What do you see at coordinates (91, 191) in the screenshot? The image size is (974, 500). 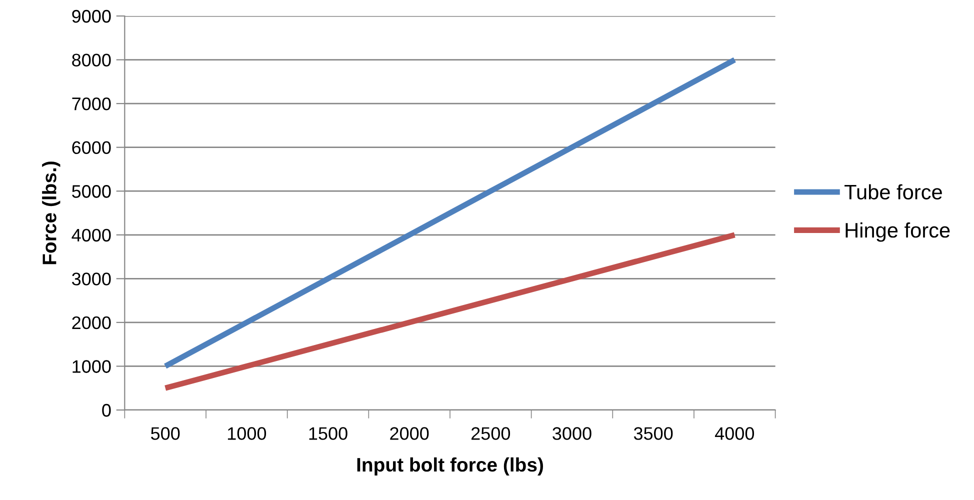 I see `y-tick-label: 5000` at bounding box center [91, 191].